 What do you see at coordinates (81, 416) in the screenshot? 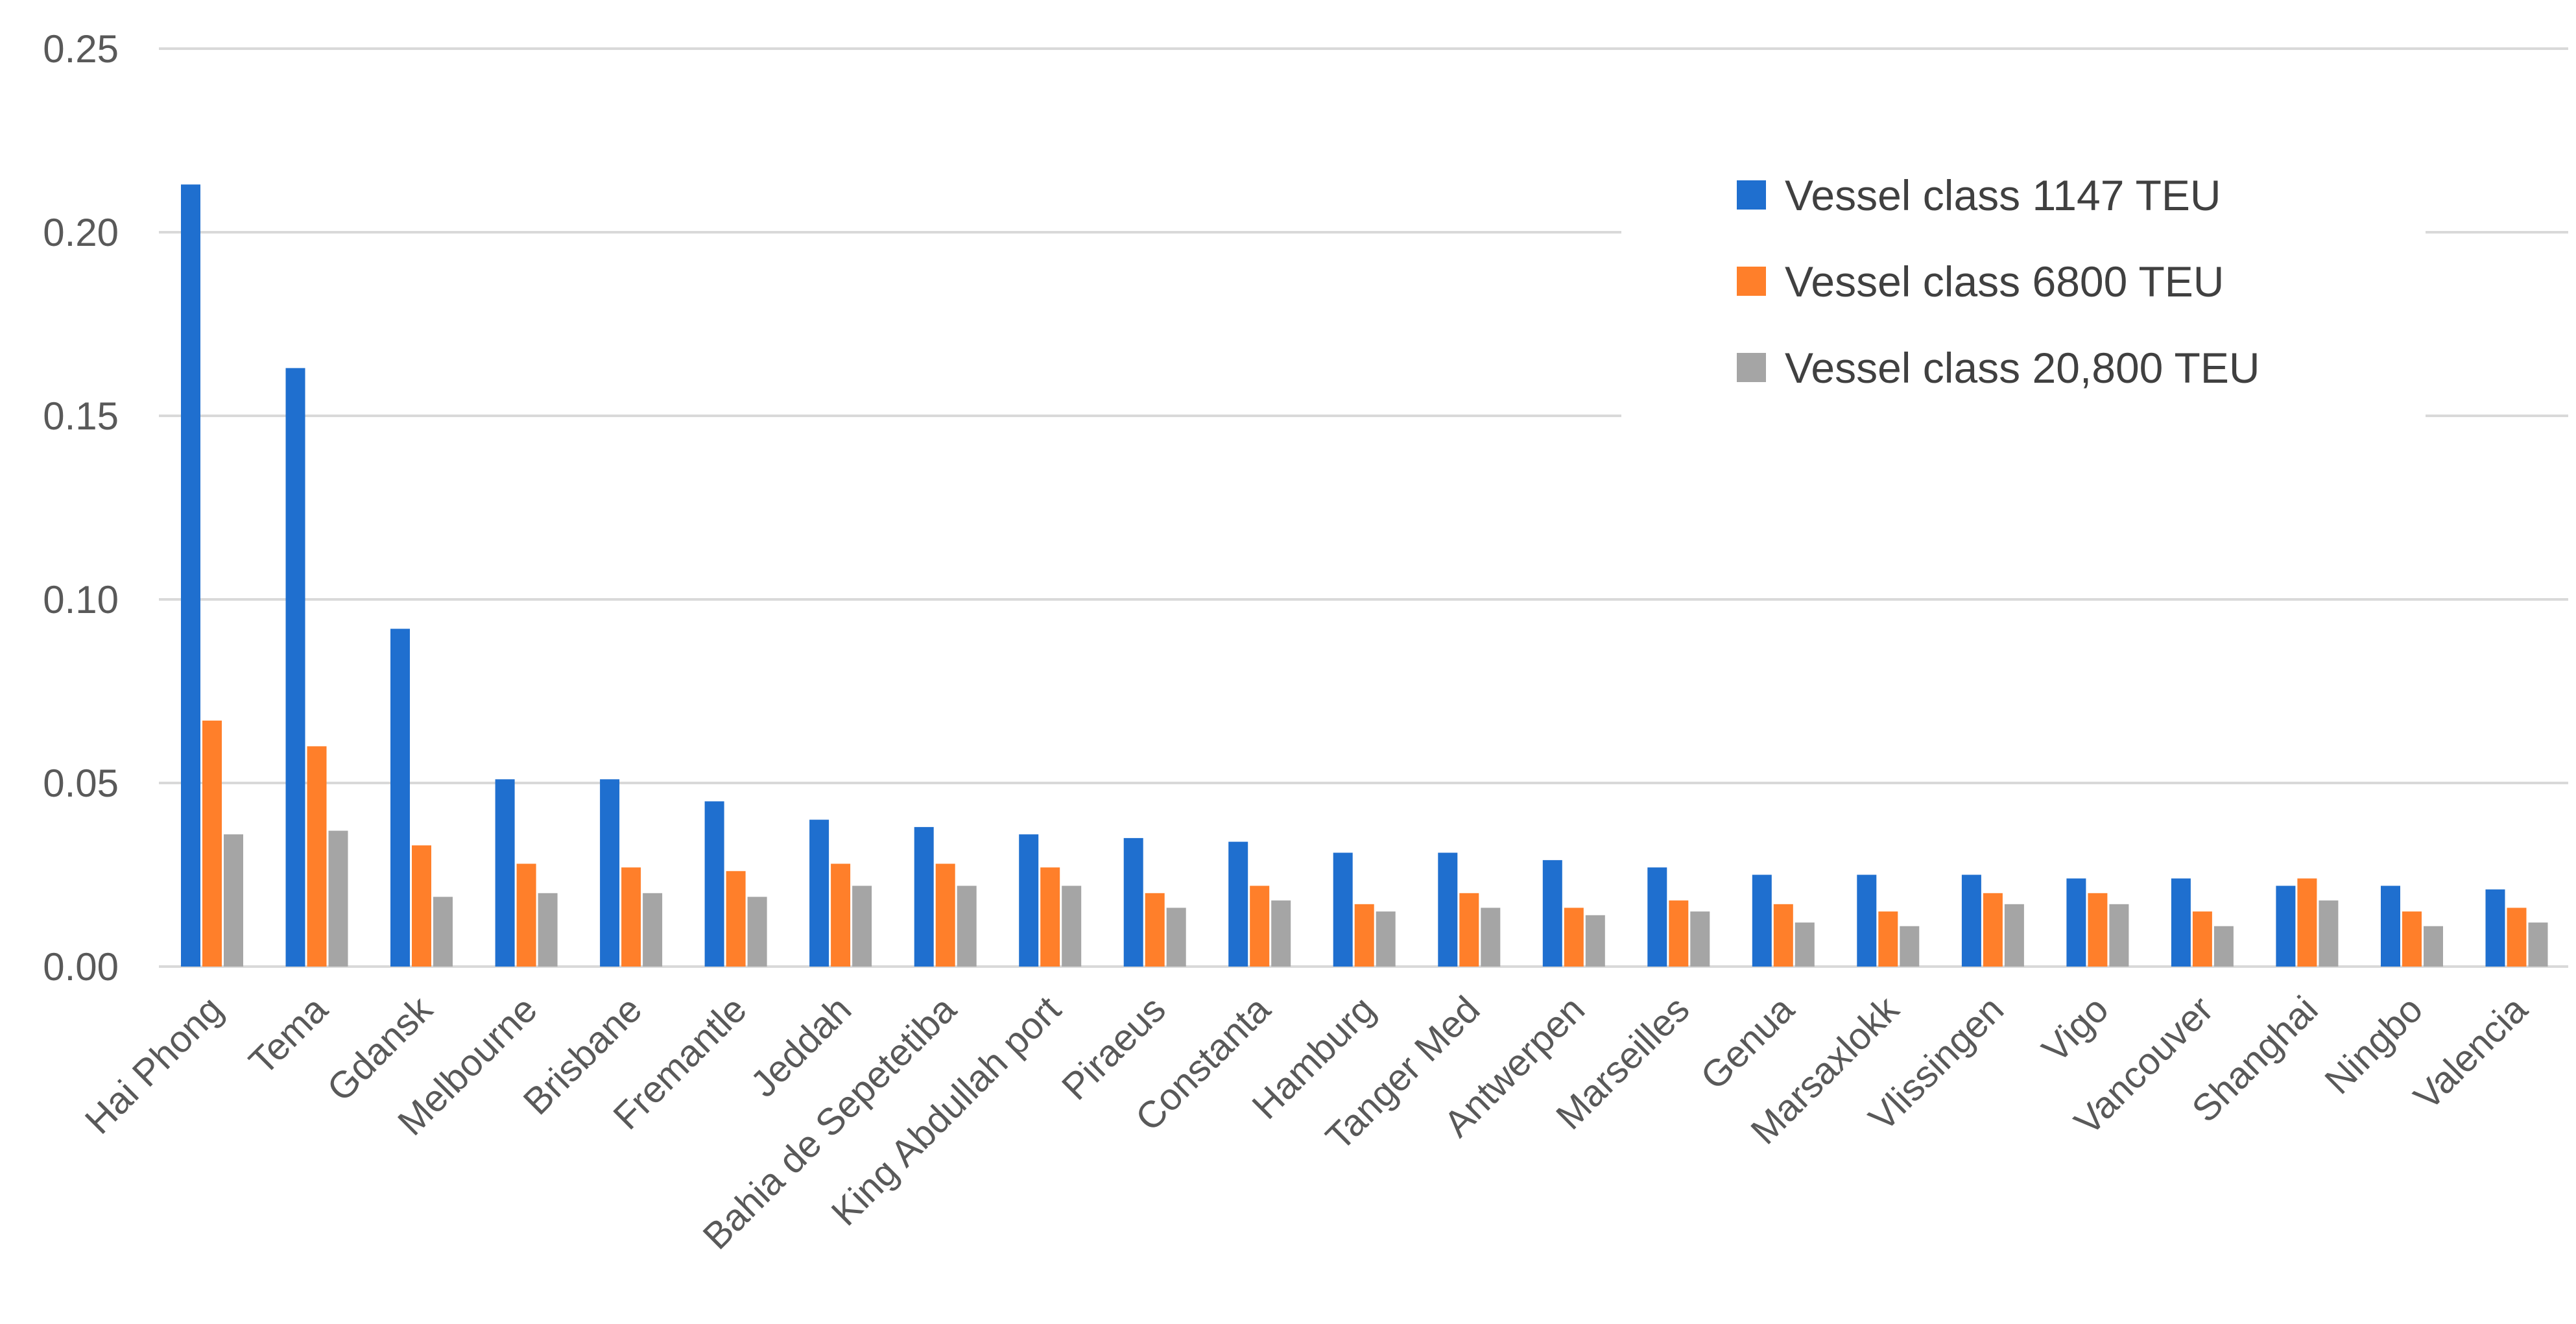
I see `y-tick-label: 0.15` at bounding box center [81, 416].